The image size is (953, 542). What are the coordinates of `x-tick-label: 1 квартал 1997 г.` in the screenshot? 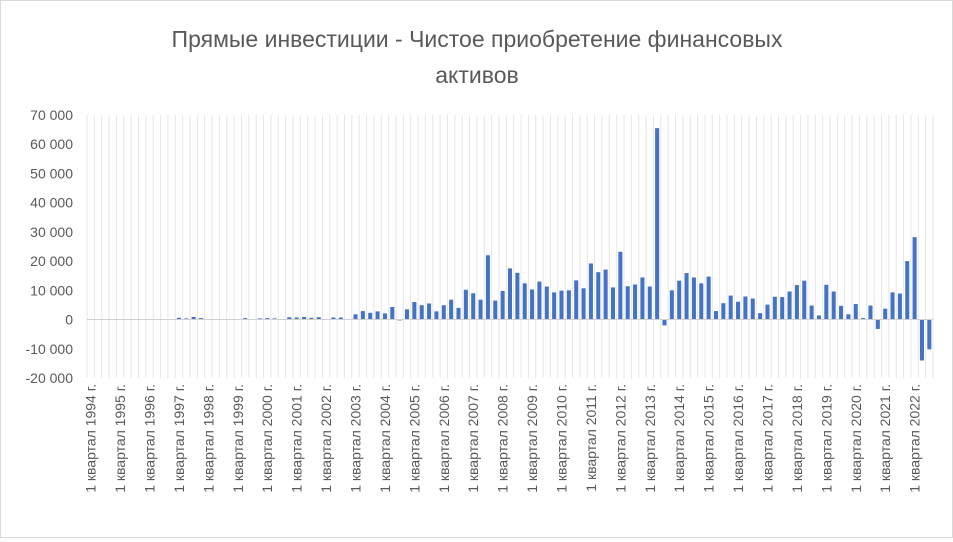 It's located at (179, 438).